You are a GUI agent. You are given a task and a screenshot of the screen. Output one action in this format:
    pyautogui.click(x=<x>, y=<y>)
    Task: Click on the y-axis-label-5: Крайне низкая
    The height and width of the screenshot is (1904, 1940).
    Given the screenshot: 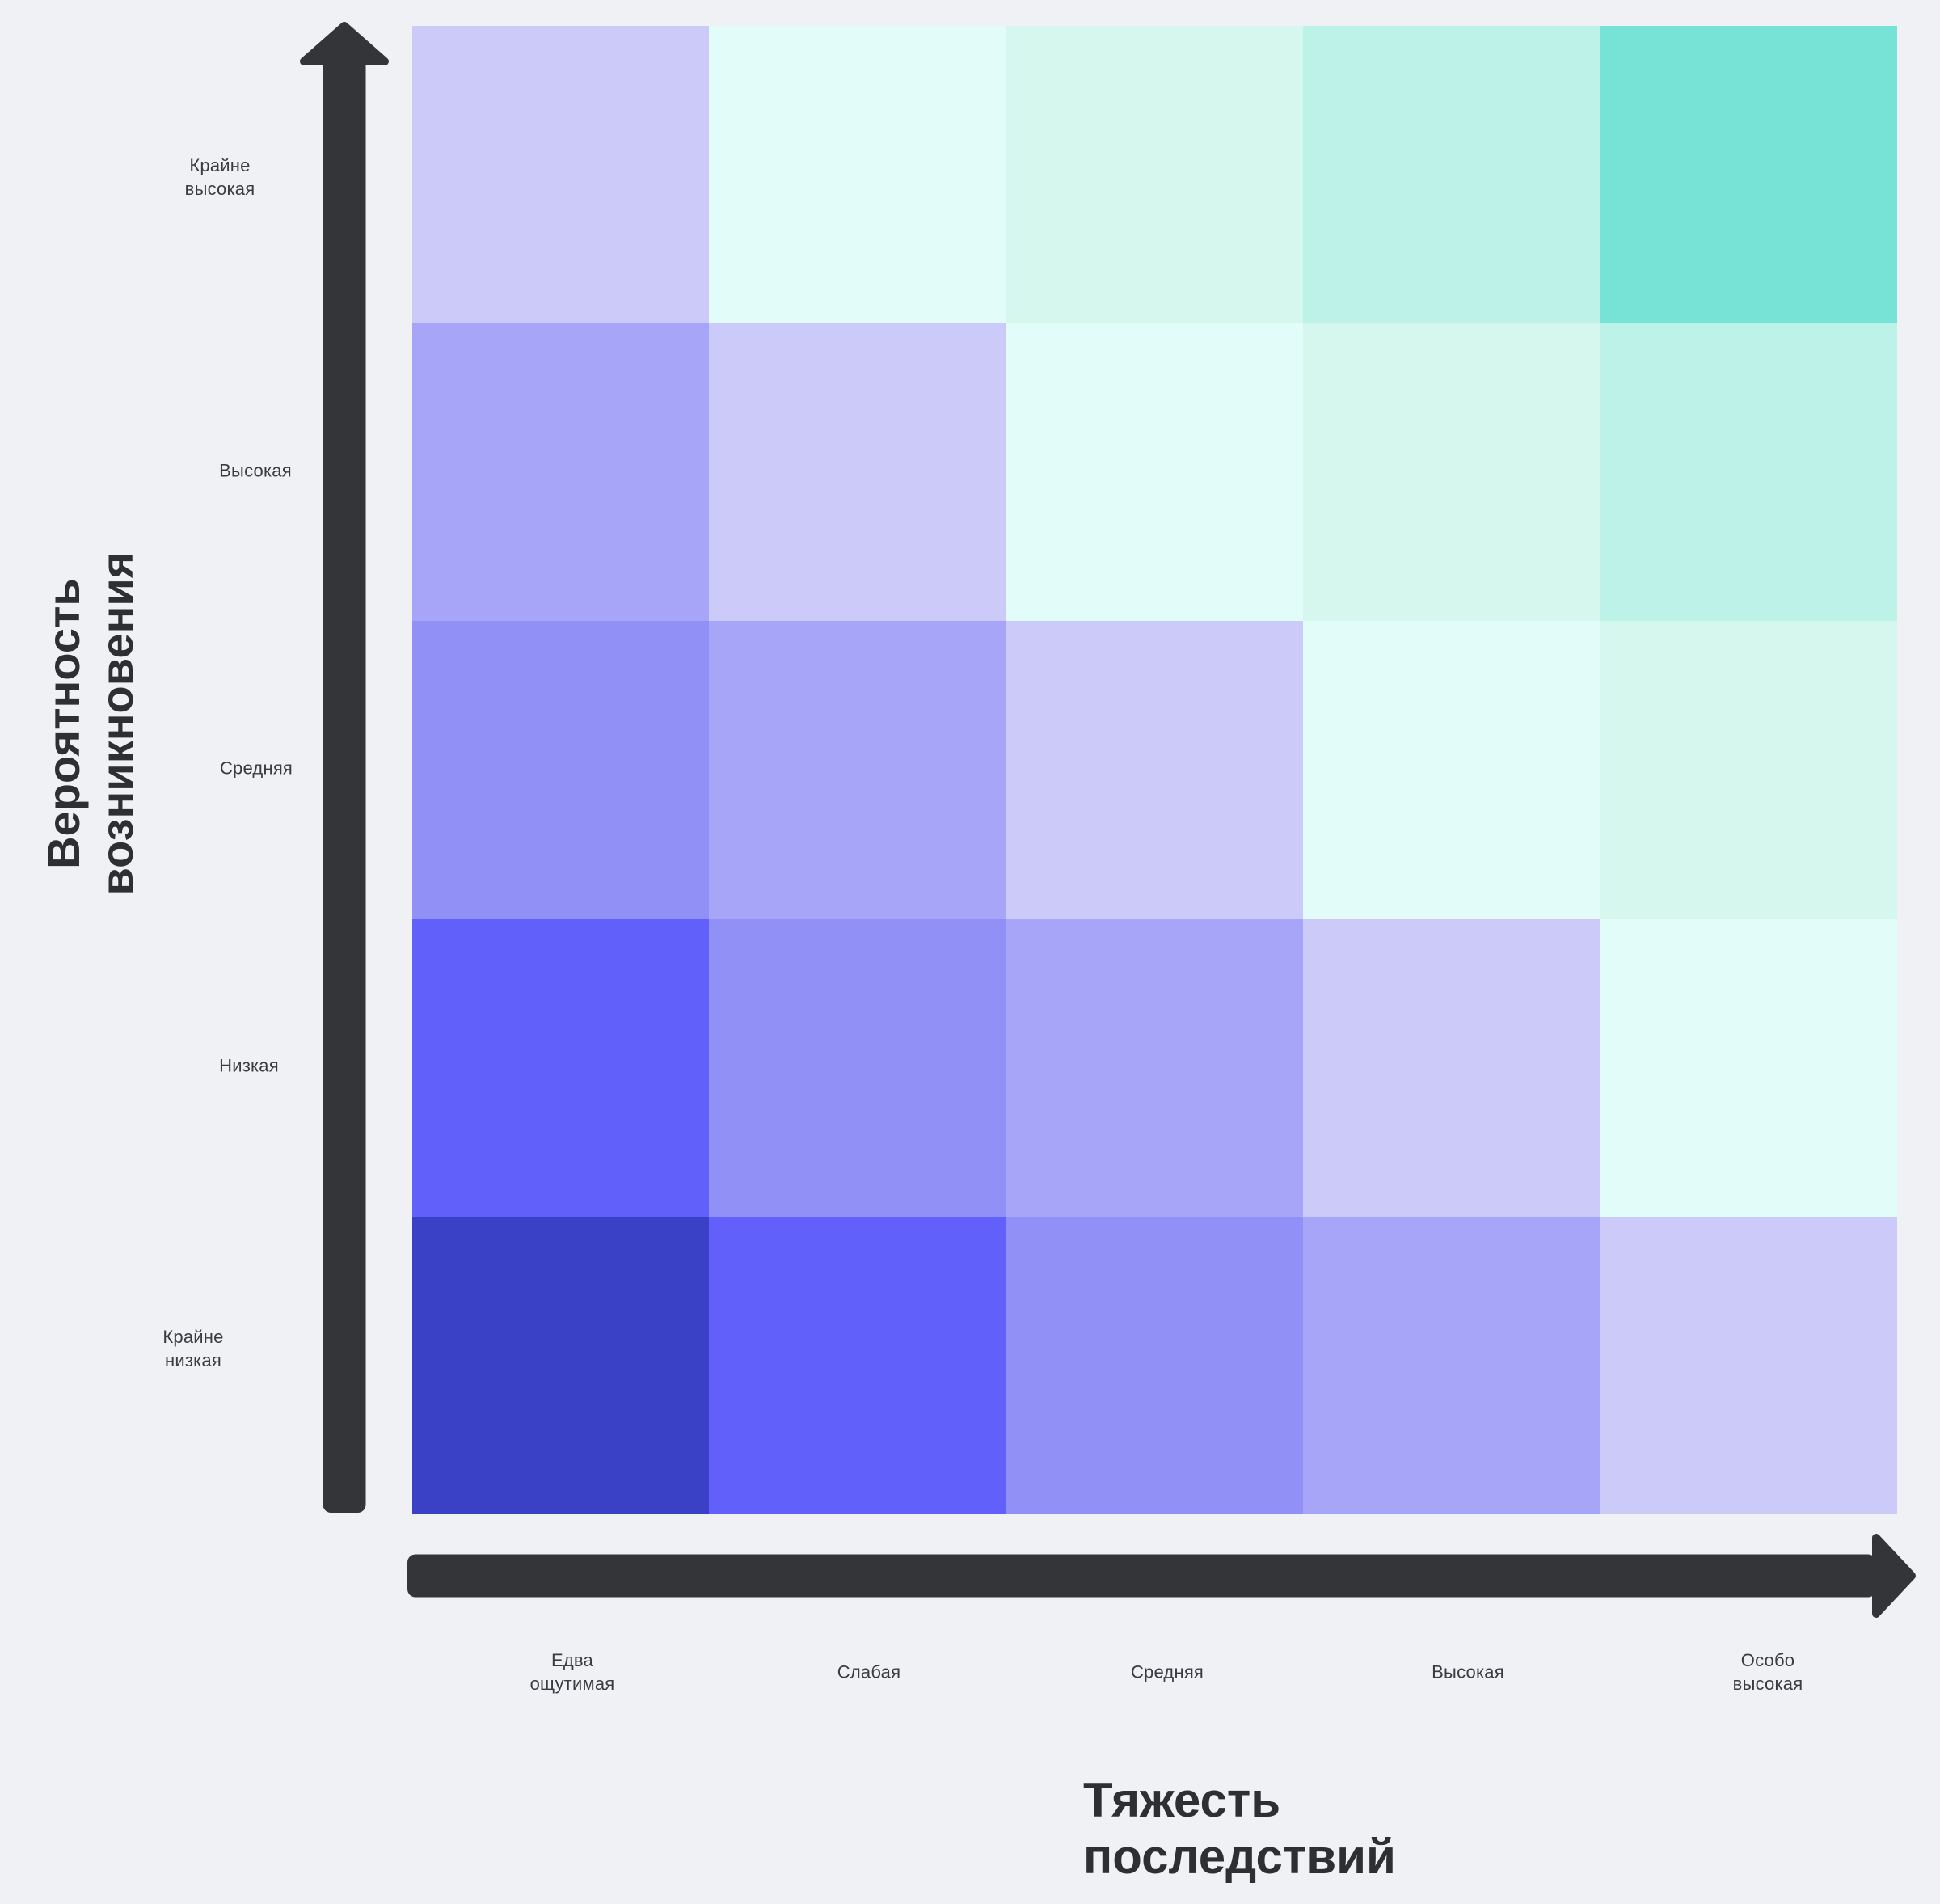 What is the action you would take?
    pyautogui.click(x=193, y=1349)
    